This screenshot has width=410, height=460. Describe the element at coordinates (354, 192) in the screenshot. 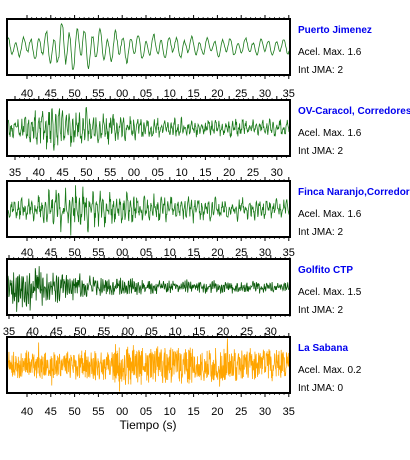

I see `station-name: Finca Naranjo,Corredores` at that location.